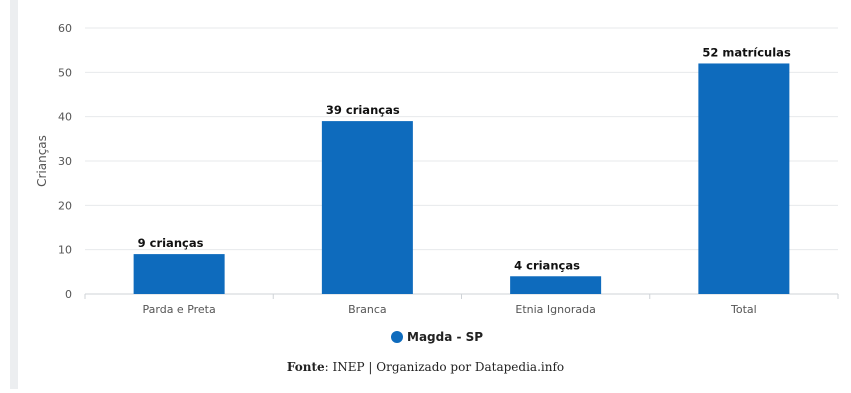 The image size is (851, 393). I want to click on legend-series-name: Magda - SP, so click(445, 337).